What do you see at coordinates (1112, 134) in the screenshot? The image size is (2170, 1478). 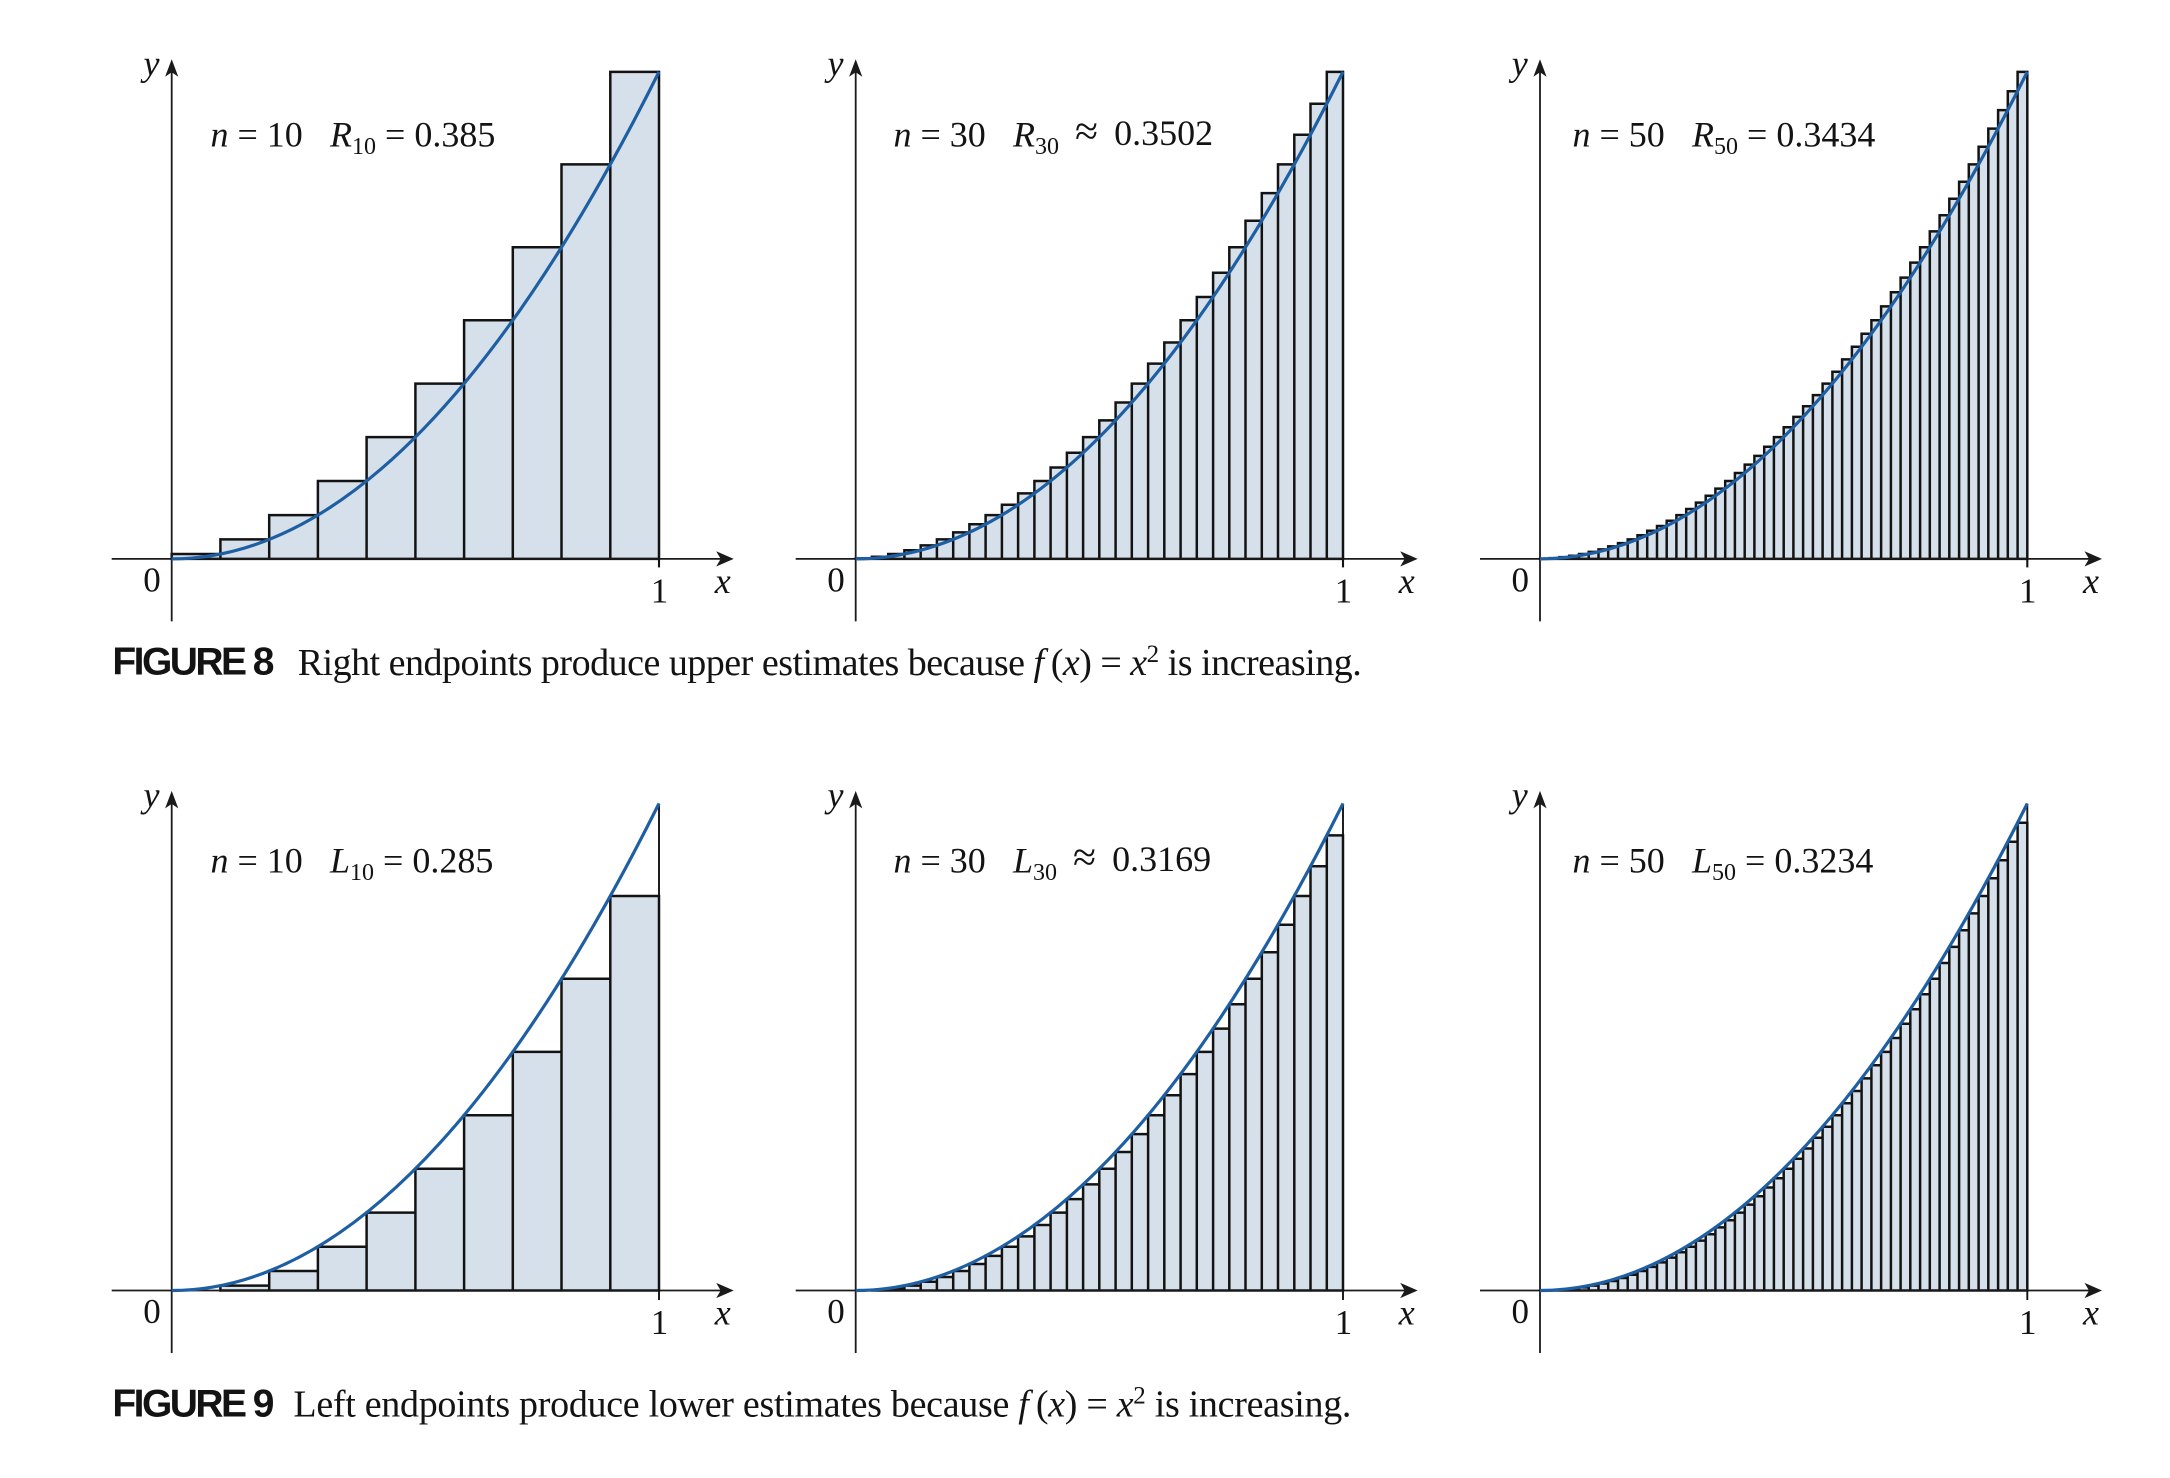 I see `svg-text: R30 ≈ 0.3502` at bounding box center [1112, 134].